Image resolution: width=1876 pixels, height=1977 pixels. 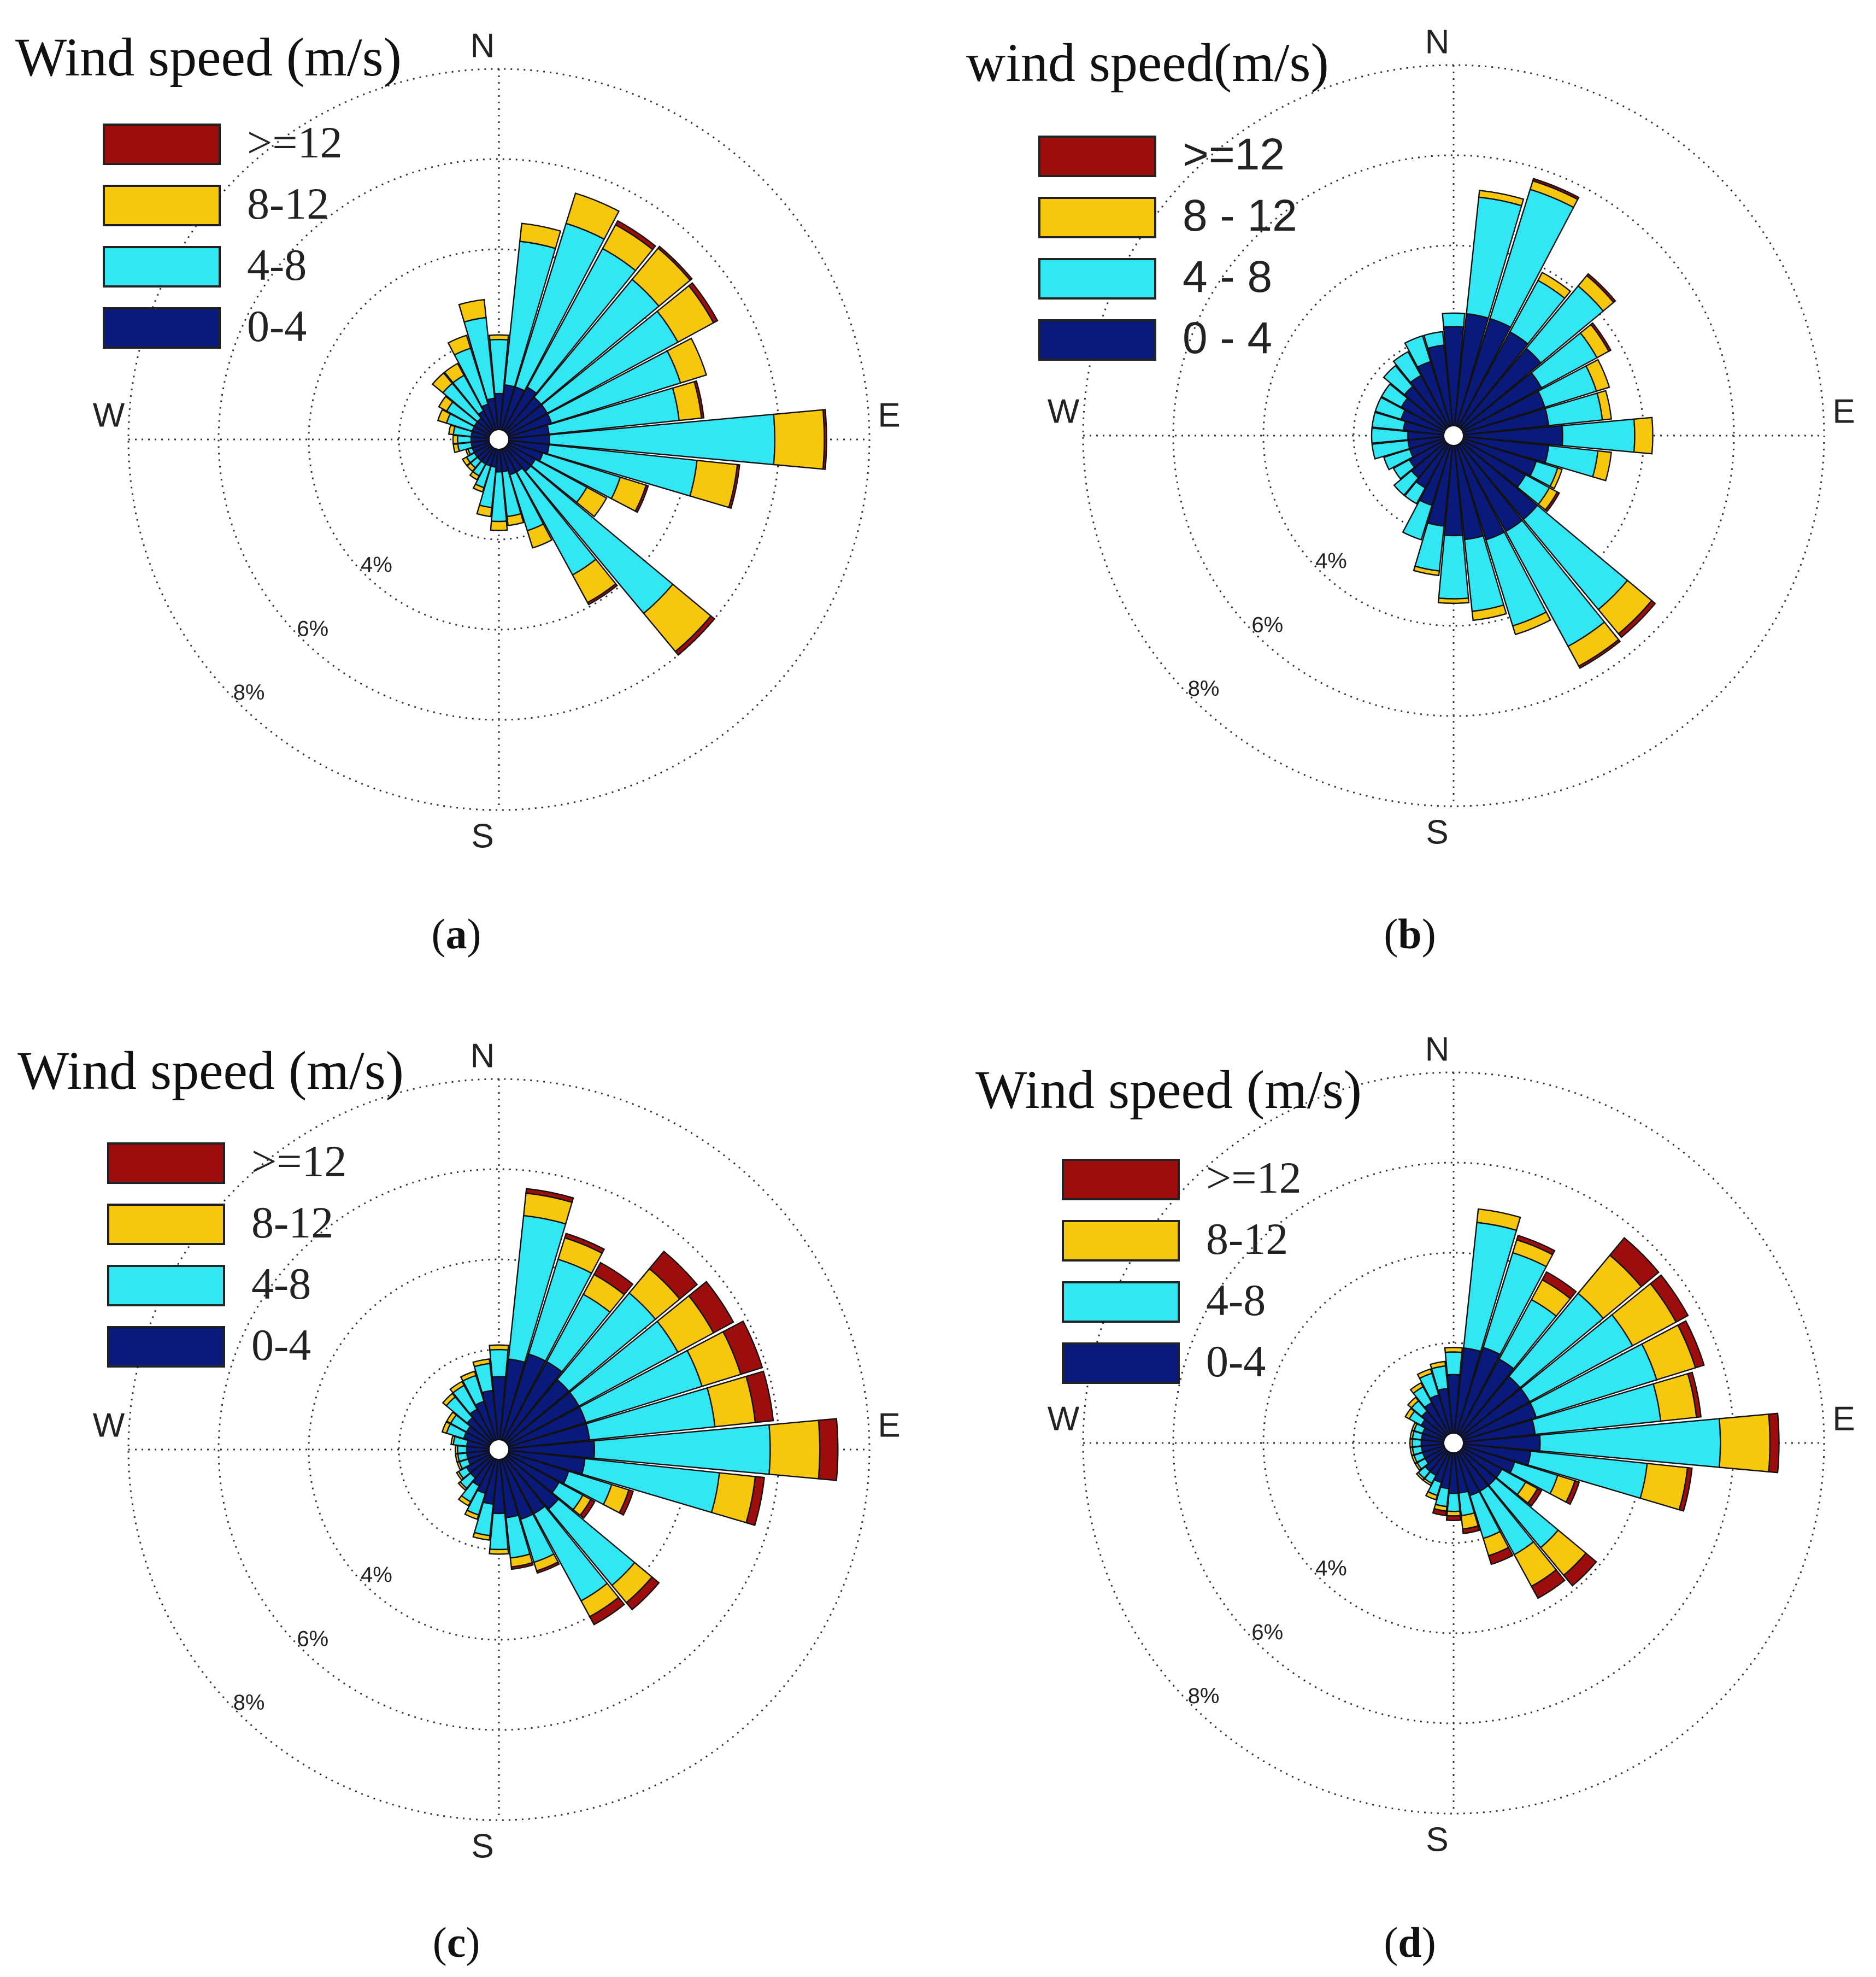 I want to click on compass-n: N, so click(x=483, y=1056).